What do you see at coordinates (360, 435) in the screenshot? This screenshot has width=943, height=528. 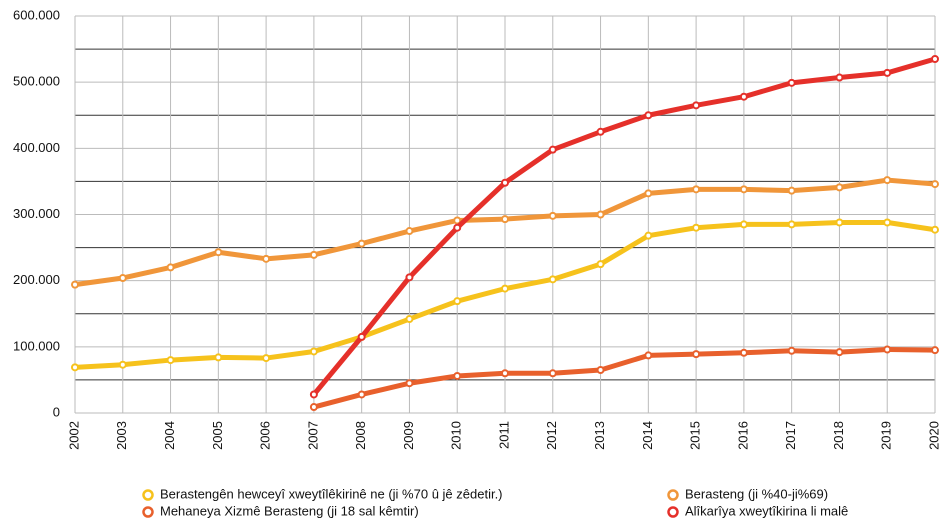 I see `x-tick-label: 2008` at bounding box center [360, 435].